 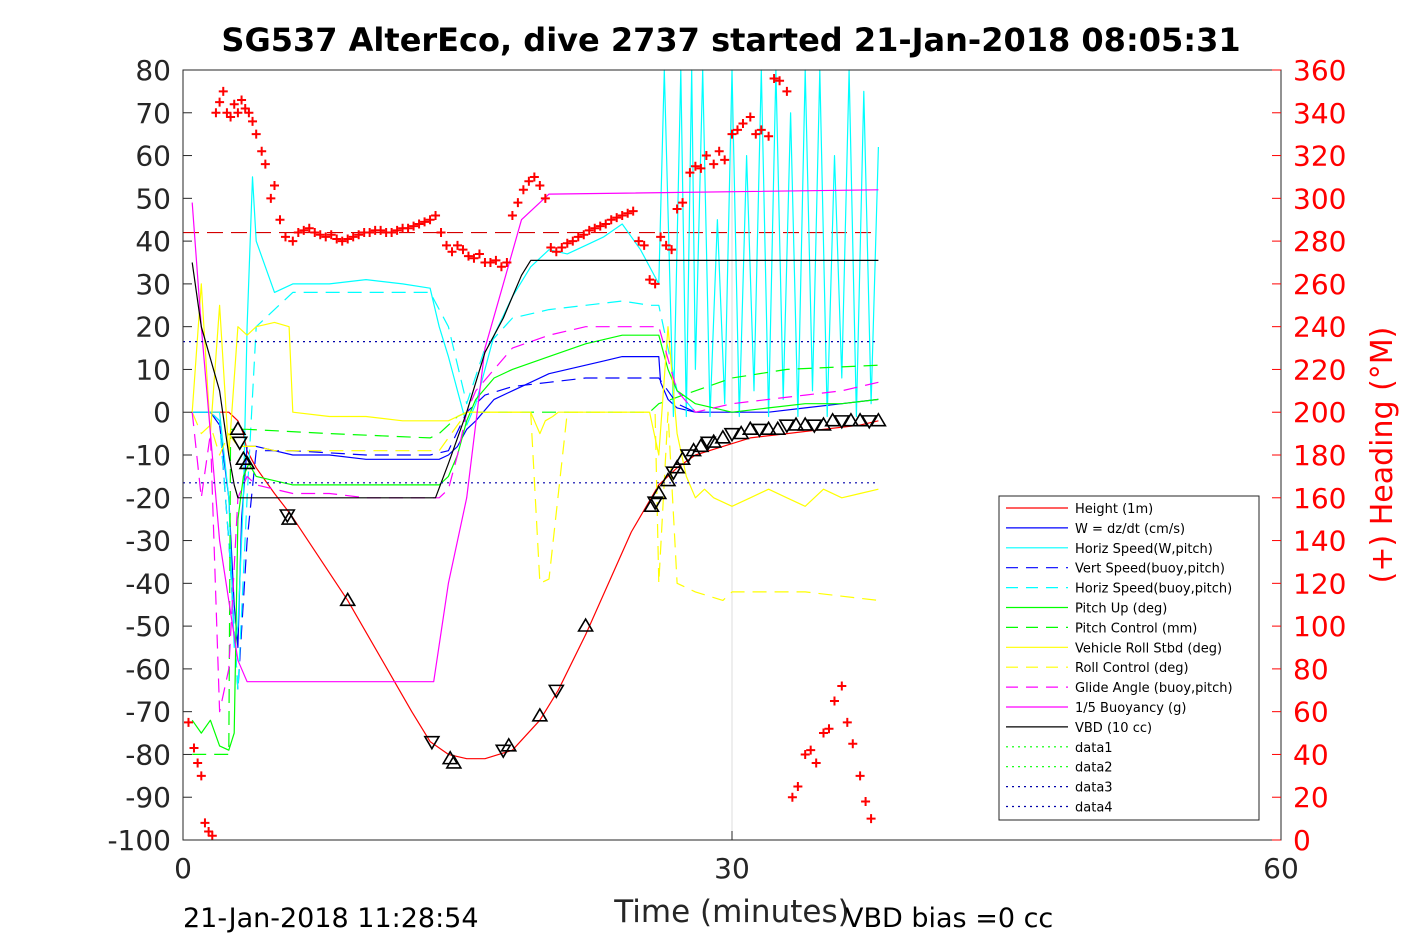 I want to click on y-axis-right-label: (+) Heading (°M), so click(x=1382, y=455).